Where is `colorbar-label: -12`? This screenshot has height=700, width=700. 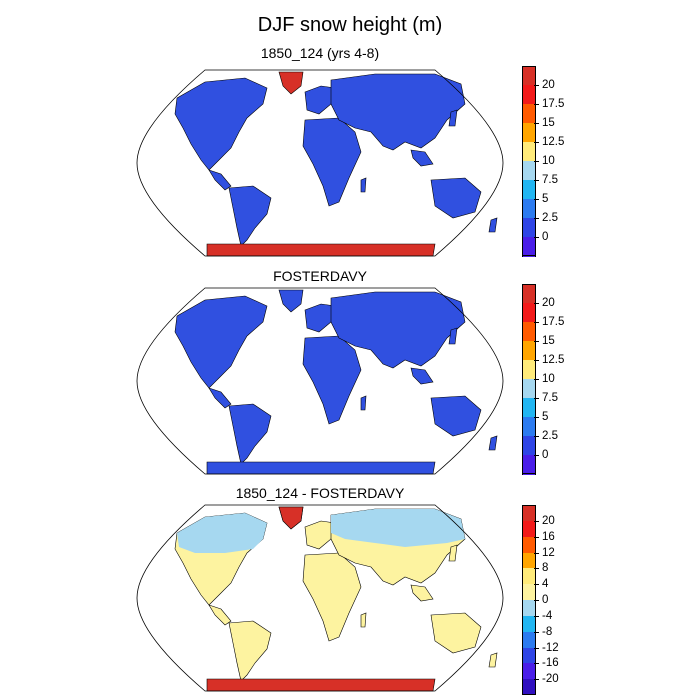
colorbar-label: -12 is located at coordinates (550, 647).